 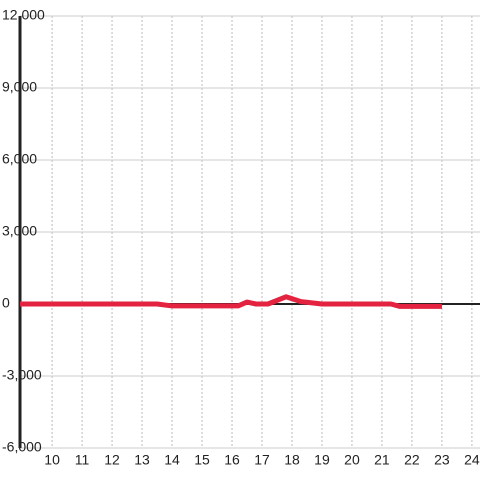 I want to click on y-tick-label: 0, so click(x=6, y=303).